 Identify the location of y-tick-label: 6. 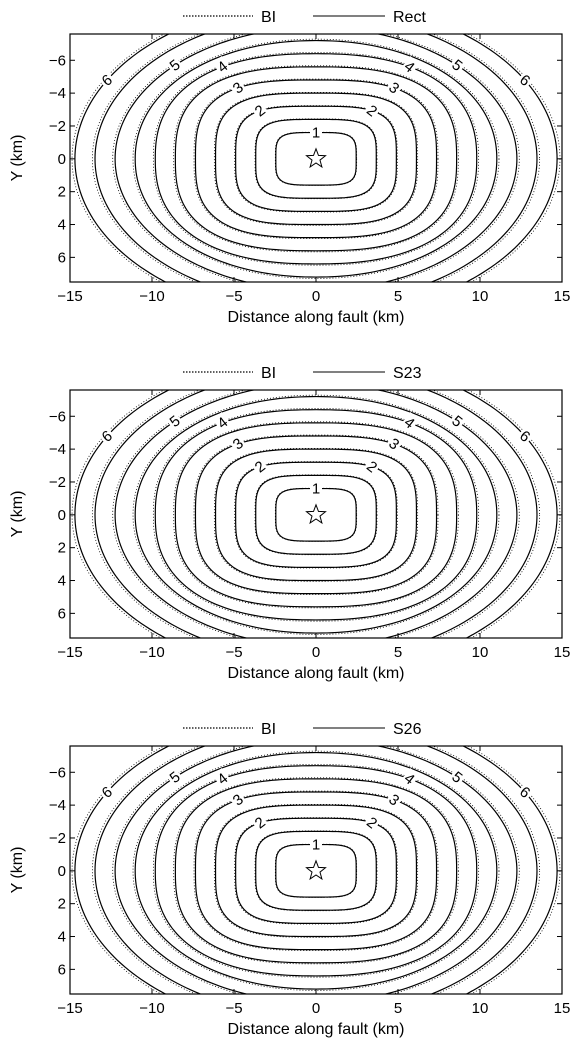
(62, 257).